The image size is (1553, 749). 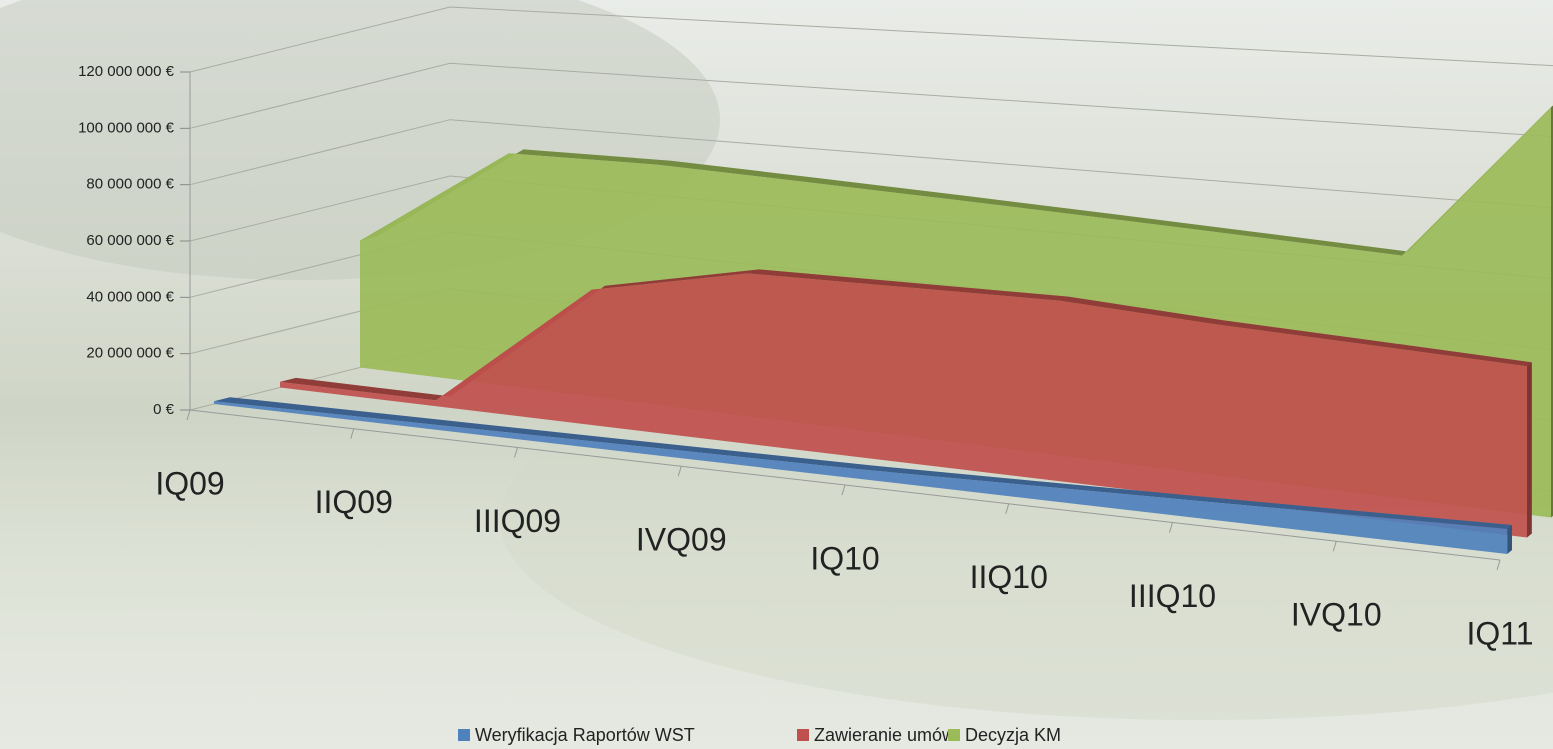 I want to click on y-tick-label: 20 000 000 €, so click(x=130, y=353).